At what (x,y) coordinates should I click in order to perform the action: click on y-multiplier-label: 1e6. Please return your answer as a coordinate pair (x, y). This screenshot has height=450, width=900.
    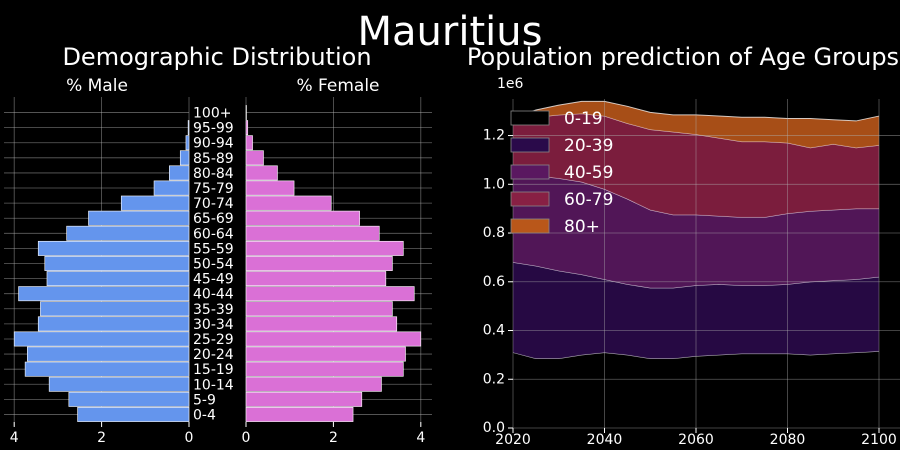
    Looking at the image, I should click on (510, 84).